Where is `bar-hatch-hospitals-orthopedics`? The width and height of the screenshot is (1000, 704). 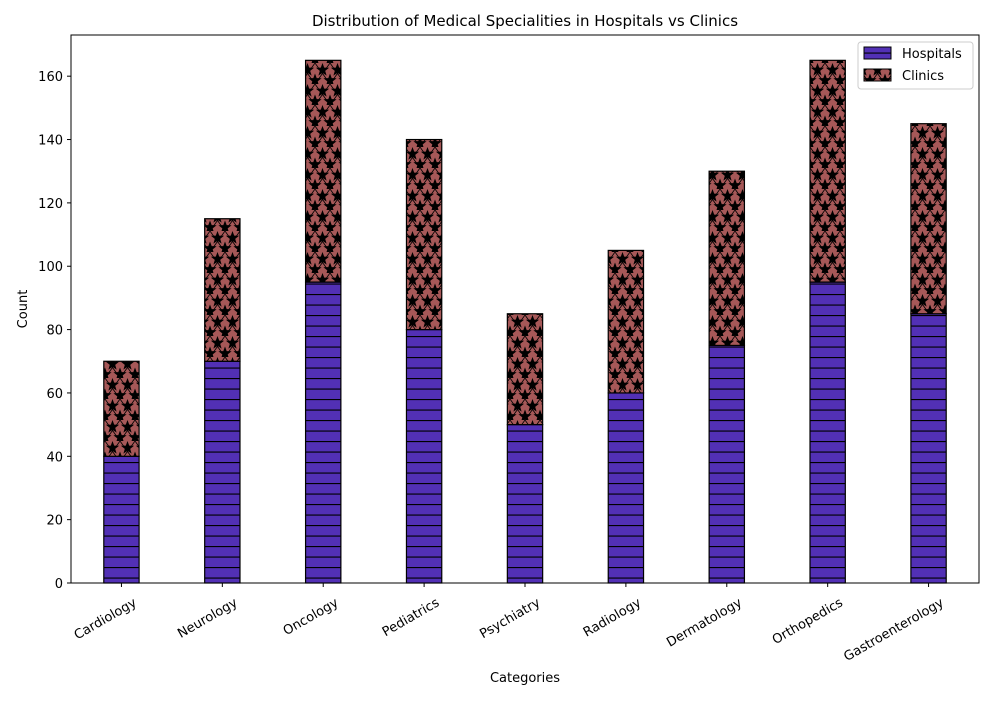 bar-hatch-hospitals-orthopedics is located at coordinates (827, 432).